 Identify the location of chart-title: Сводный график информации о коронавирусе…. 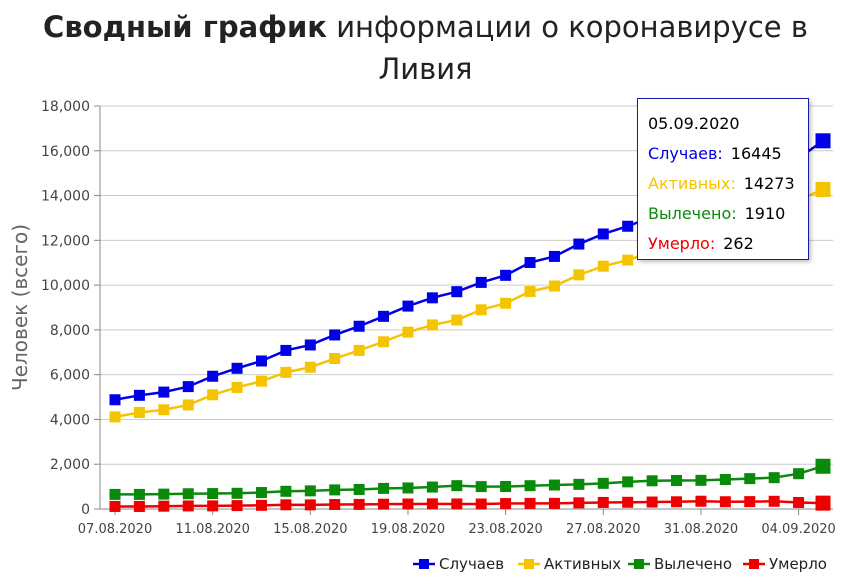
(425, 48).